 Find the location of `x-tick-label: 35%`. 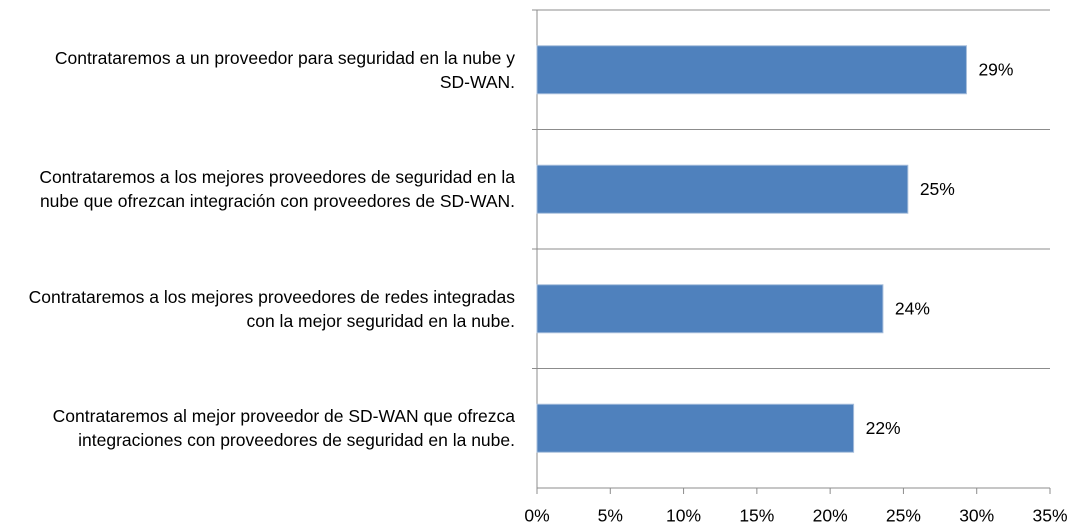

x-tick-label: 35% is located at coordinates (1049, 516).